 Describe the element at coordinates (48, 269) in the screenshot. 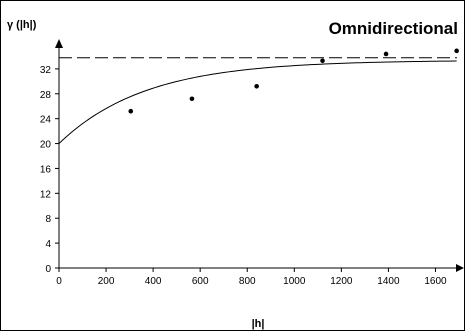

I see `y-tick-label: 0` at that location.